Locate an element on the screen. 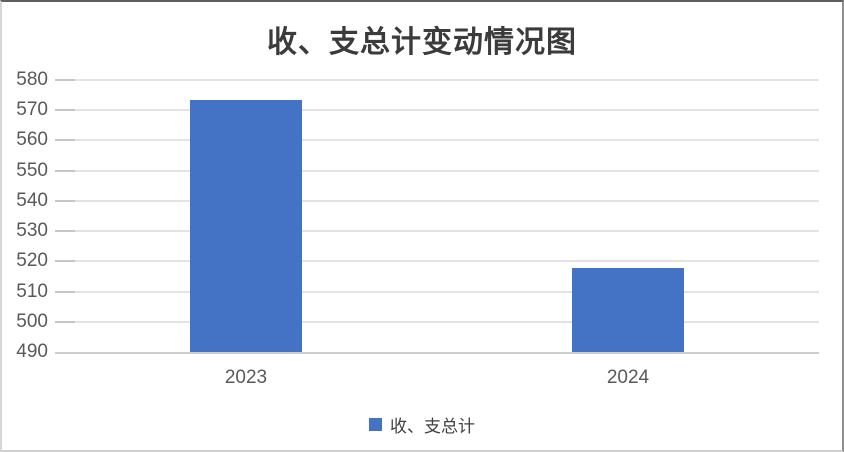 This screenshot has height=452, width=844. y-axis-tick-label-570: 570 is located at coordinates (32, 110).